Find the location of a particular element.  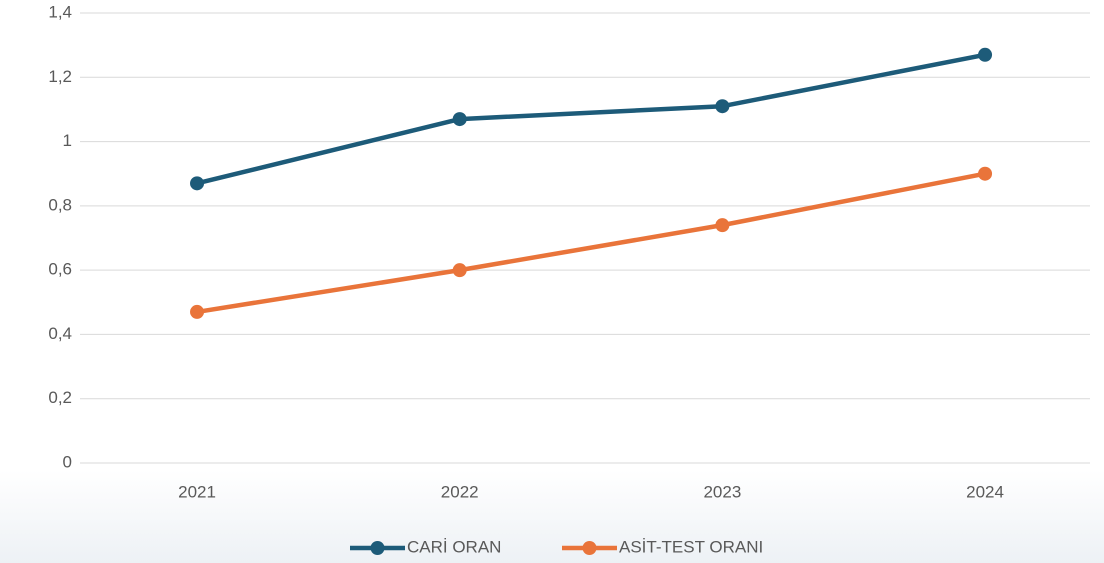

y-tick-label: 1,4 is located at coordinates (60, 11).